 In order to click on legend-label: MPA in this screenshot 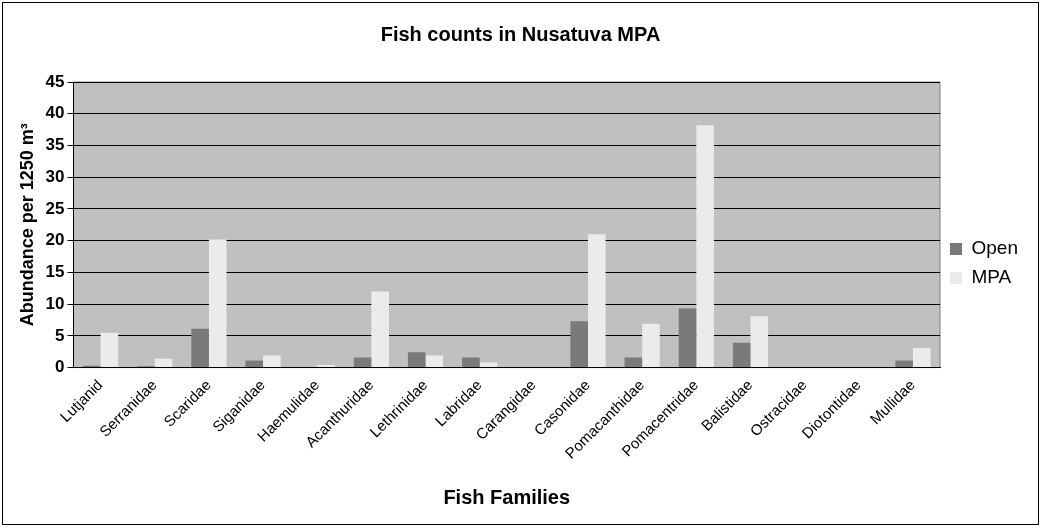, I will do `click(991, 277)`.